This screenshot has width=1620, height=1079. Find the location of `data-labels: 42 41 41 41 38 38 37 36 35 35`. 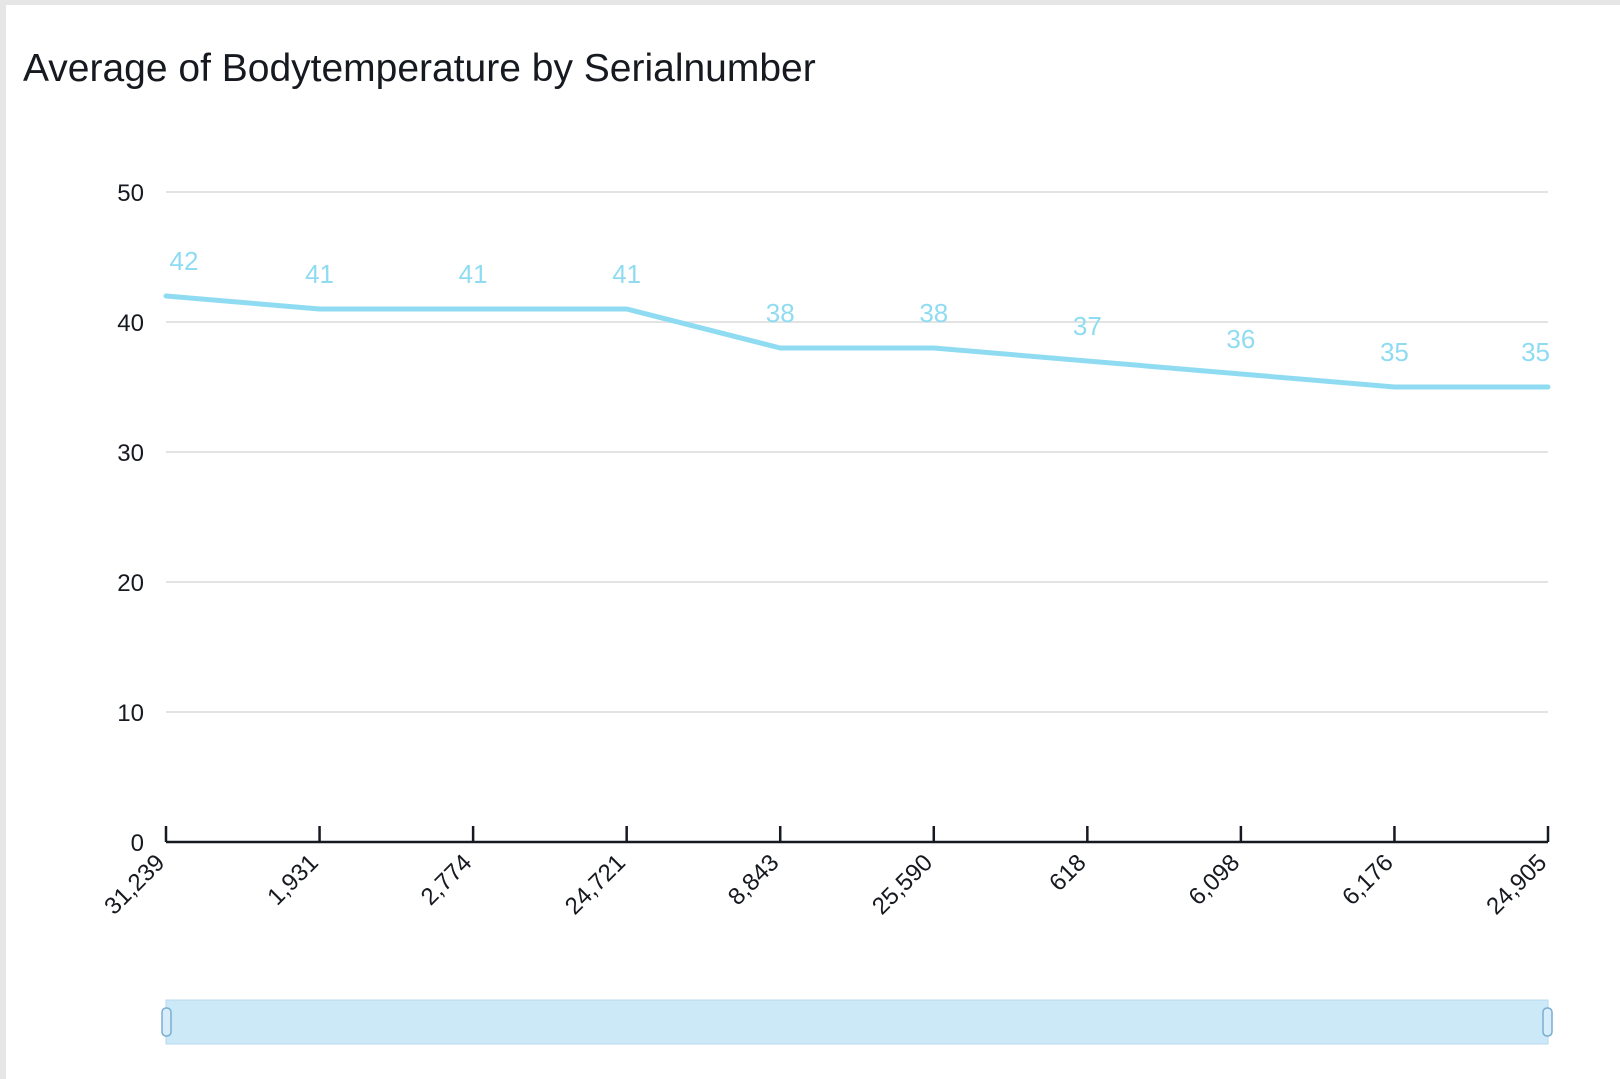

data-labels: 42 41 41 41 38 38 37 36 35 35 is located at coordinates (860, 306).